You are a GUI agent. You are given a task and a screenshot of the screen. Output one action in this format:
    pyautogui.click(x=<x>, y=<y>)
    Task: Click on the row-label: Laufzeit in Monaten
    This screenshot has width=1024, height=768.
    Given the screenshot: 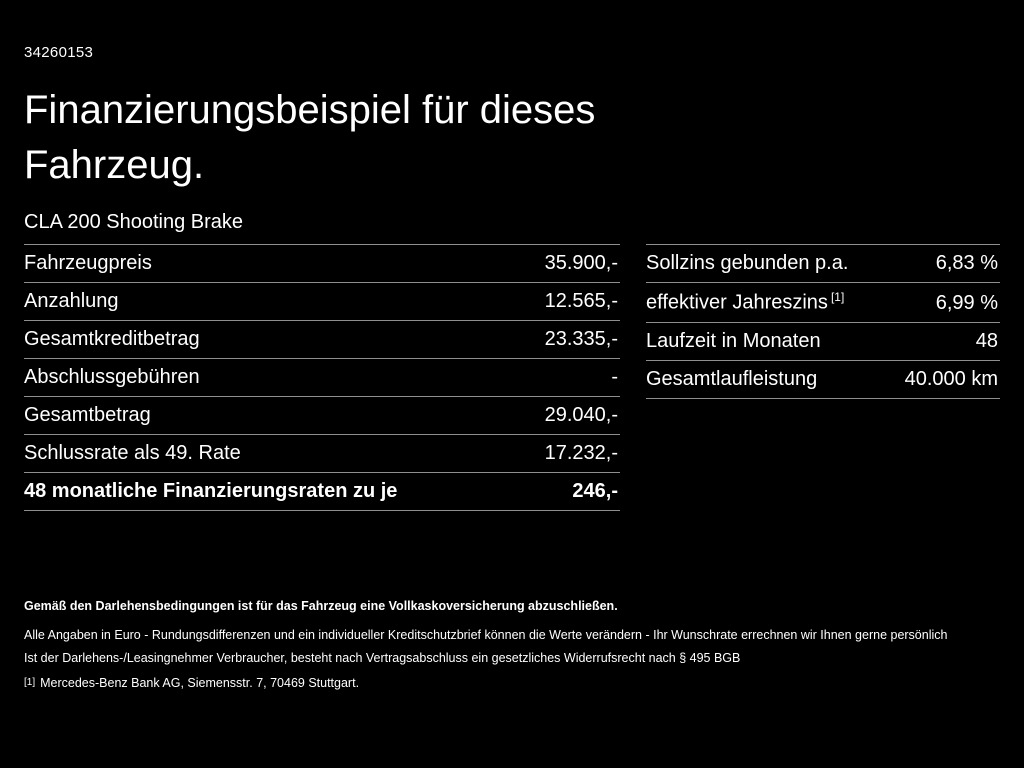 What is the action you would take?
    pyautogui.click(x=733, y=341)
    